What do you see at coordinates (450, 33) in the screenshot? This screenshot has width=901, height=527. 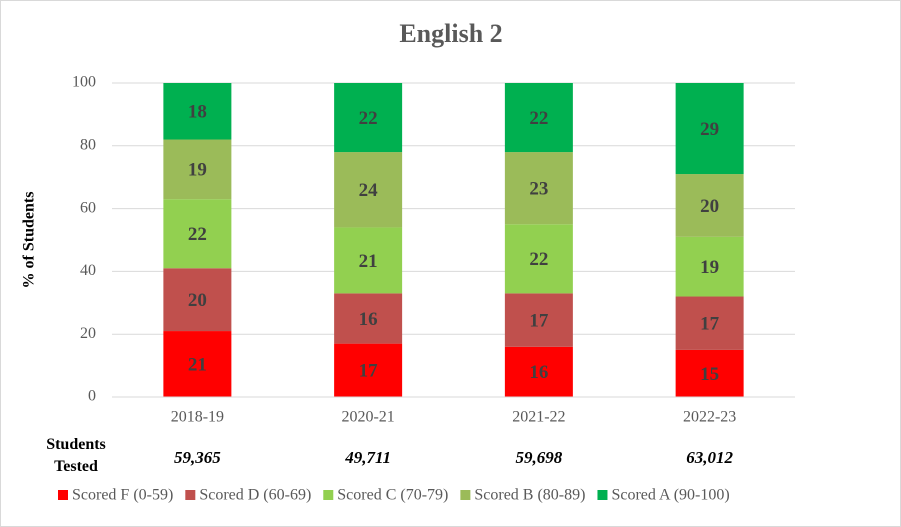 I see `chart-title: English 2` at bounding box center [450, 33].